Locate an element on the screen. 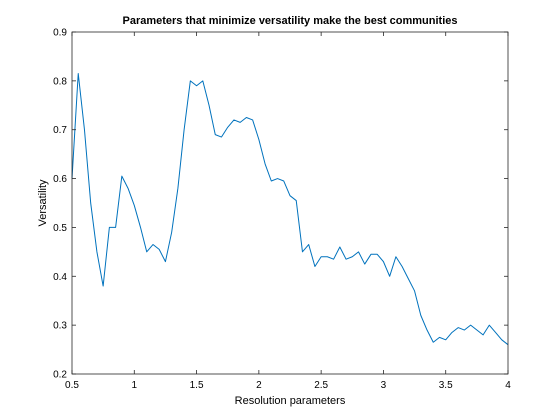 The image size is (560, 420). y-tick-label: 0.3 is located at coordinates (60, 326).